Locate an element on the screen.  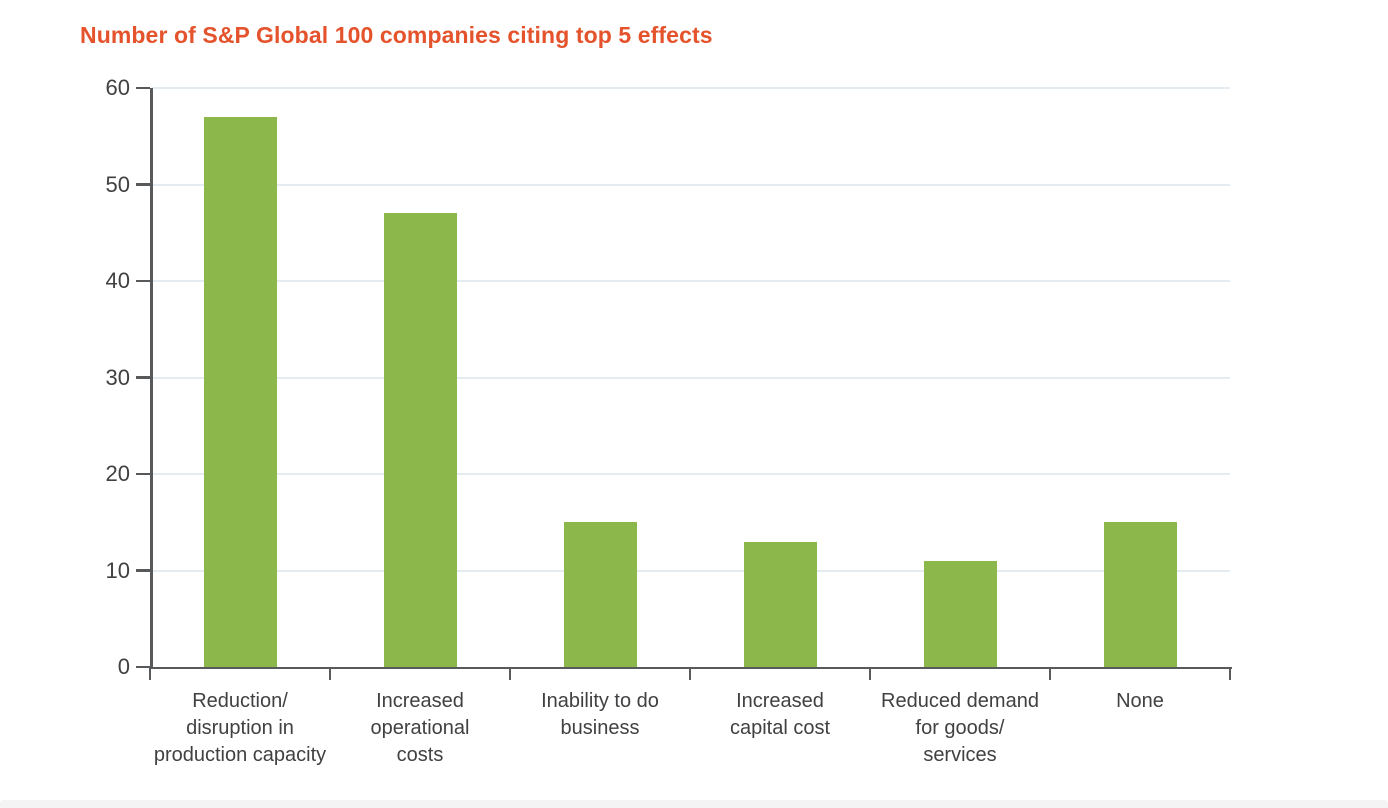
y-axis-tick-label: 40 is located at coordinates (117, 280).